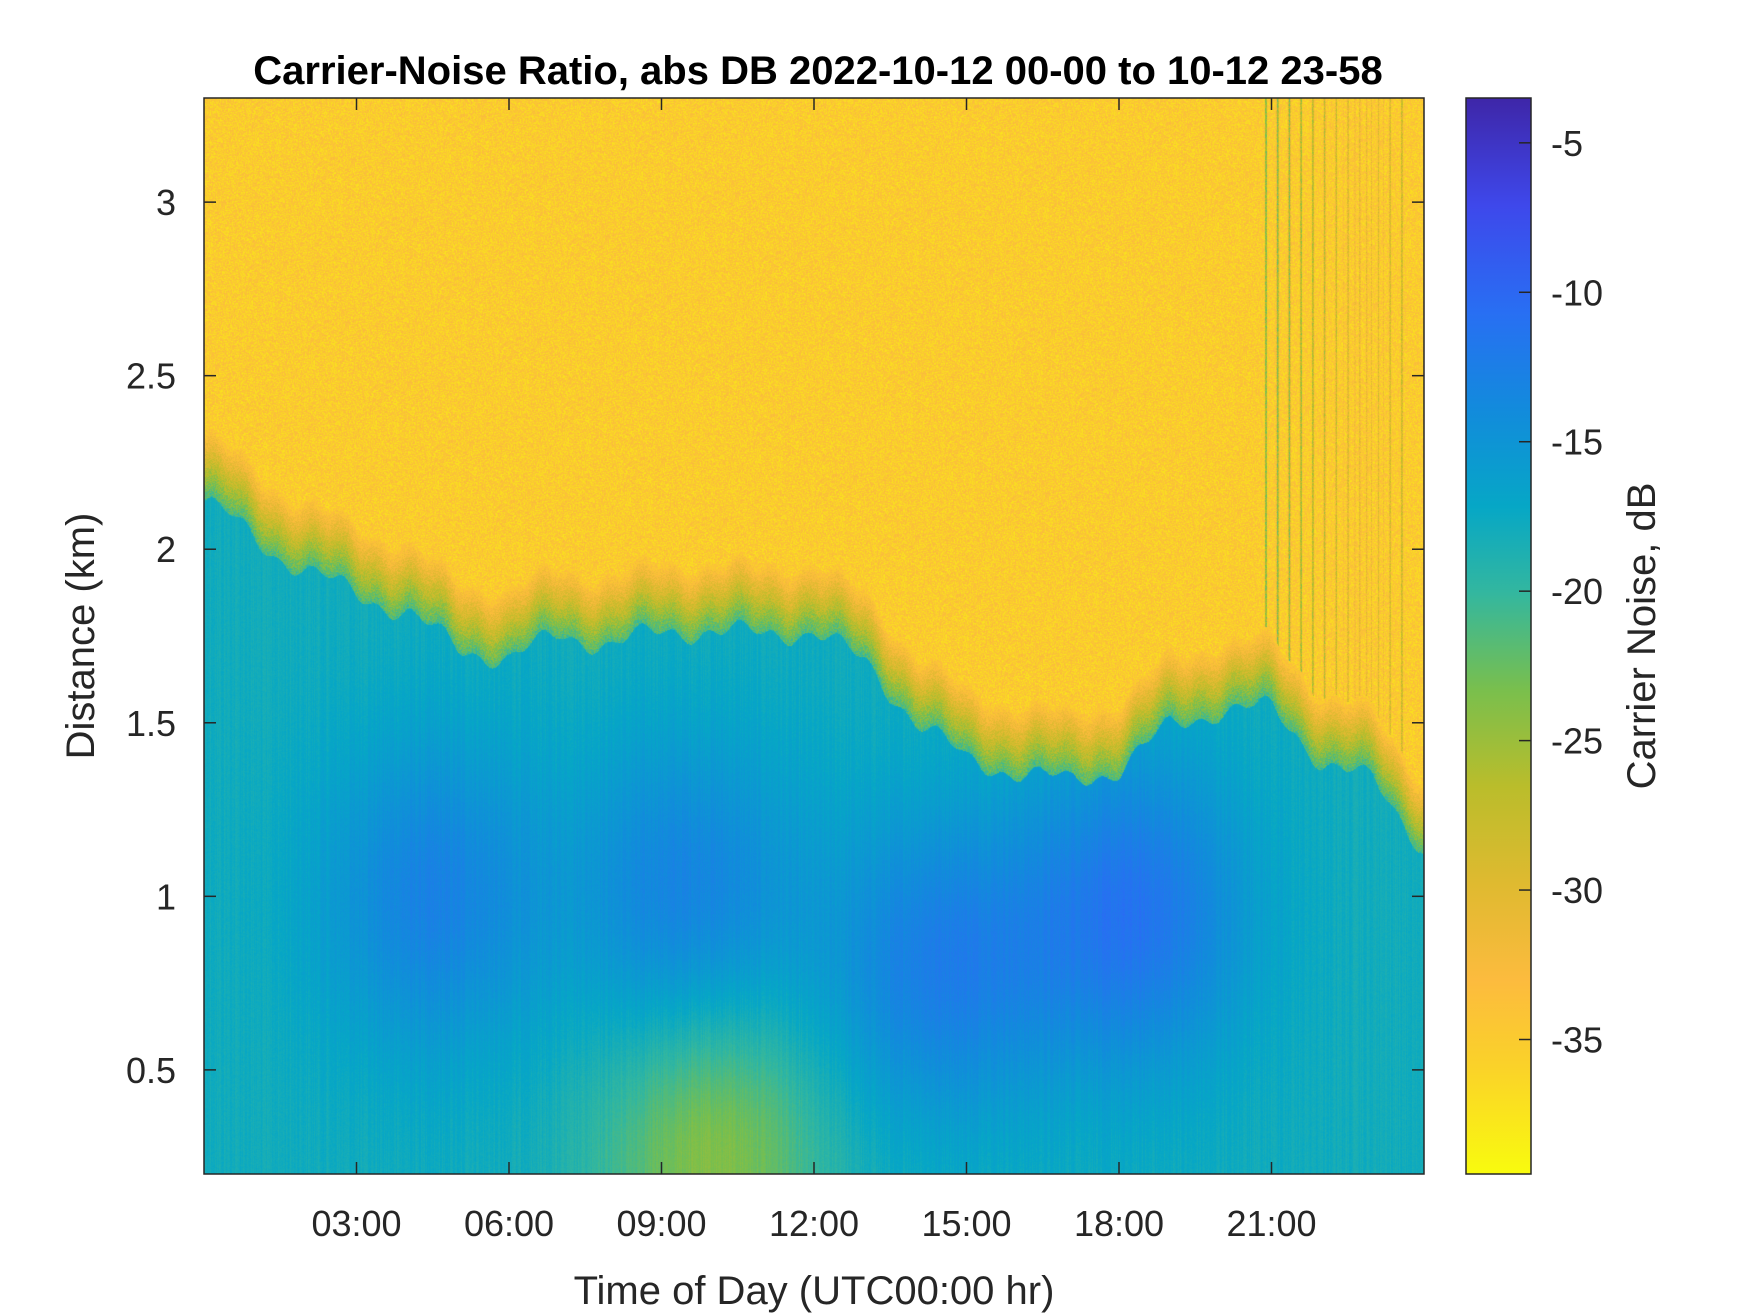 The width and height of the screenshot is (1750, 1313). I want to click on colorbar-tick-label: -5, so click(1567, 143).